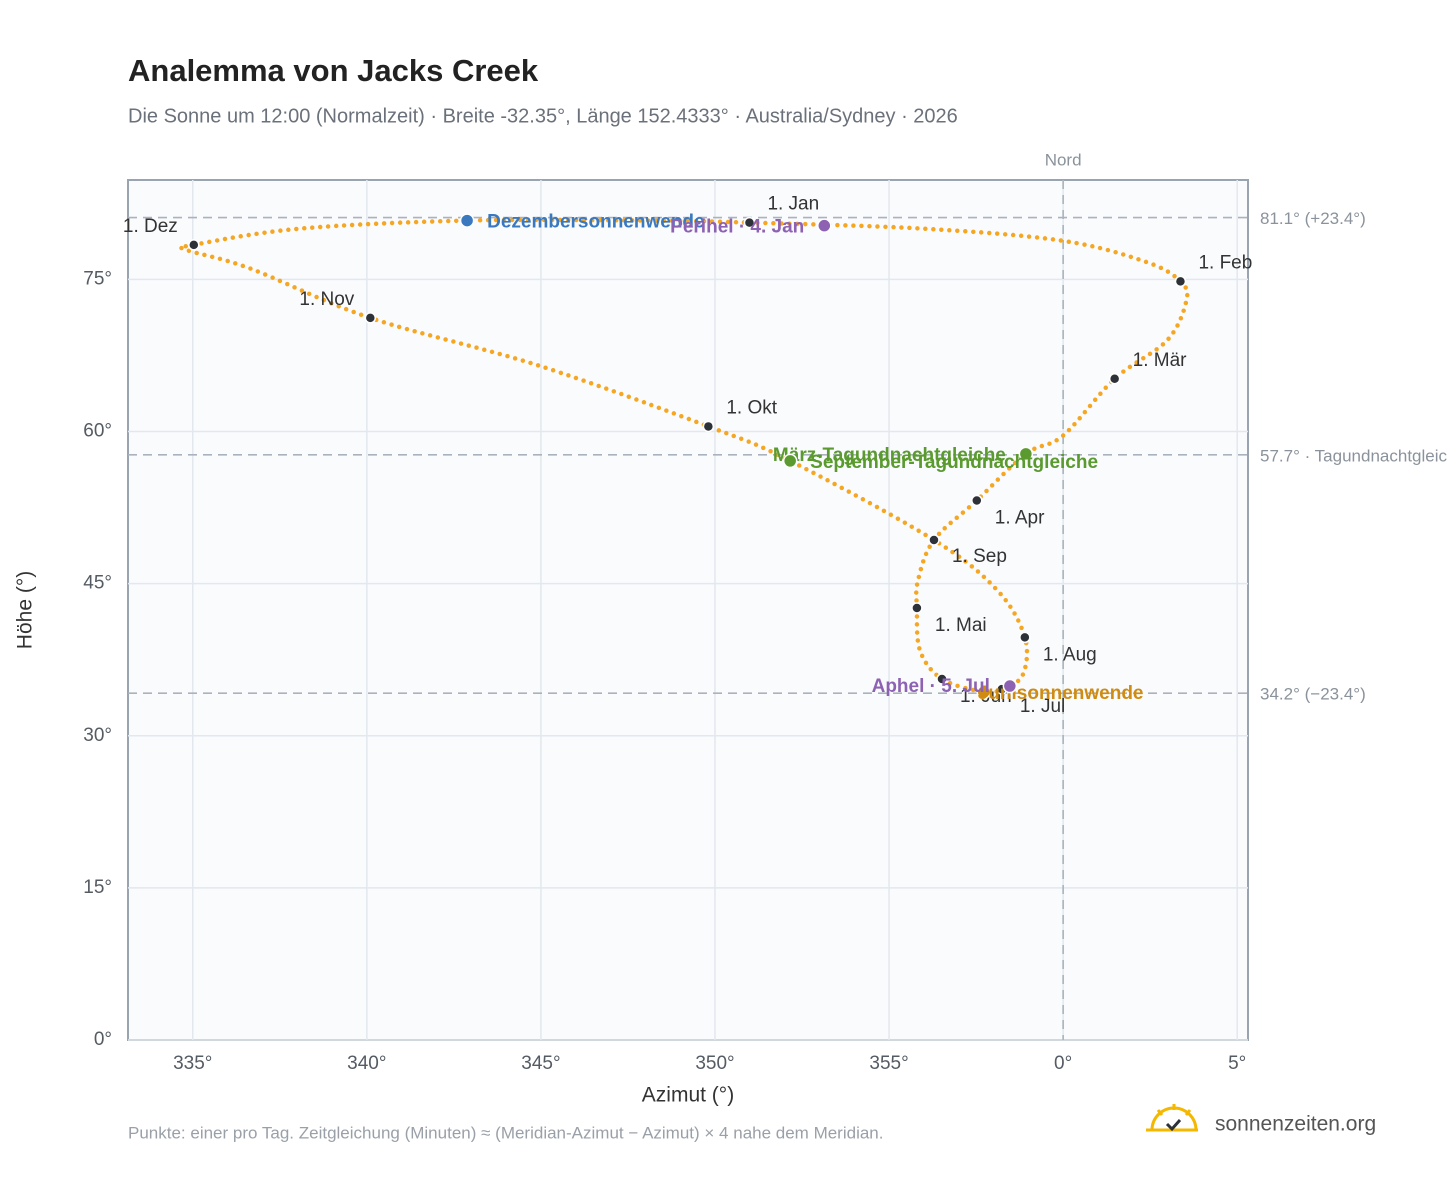 The height and width of the screenshot is (1188, 1448). What do you see at coordinates (97, 583) in the screenshot?
I see `y-tick-label: 45°` at bounding box center [97, 583].